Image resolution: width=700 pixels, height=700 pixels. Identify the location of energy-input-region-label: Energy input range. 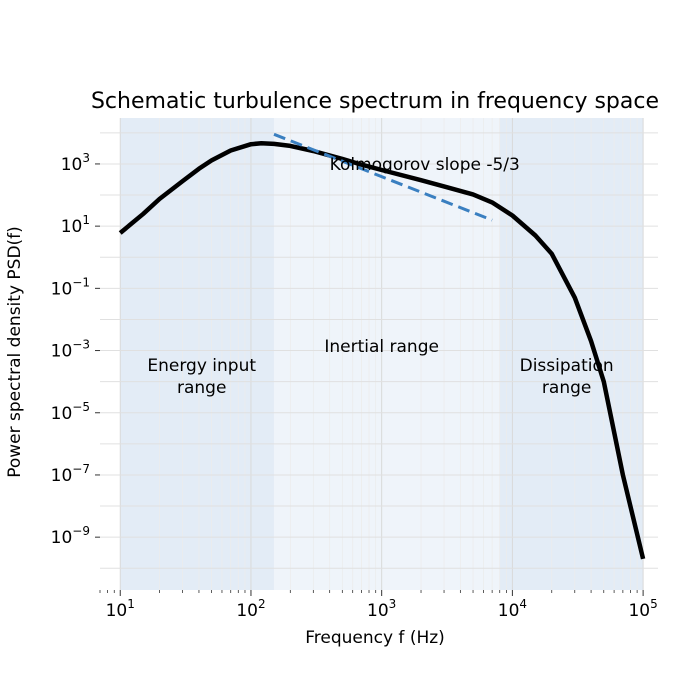
(201, 377).